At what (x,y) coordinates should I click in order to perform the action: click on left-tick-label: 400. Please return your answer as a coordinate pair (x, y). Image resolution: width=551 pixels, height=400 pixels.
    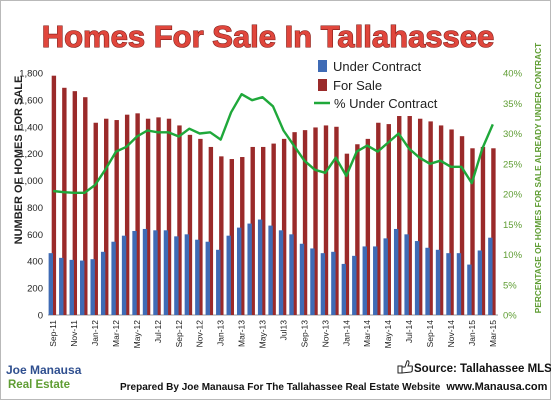
    Looking at the image, I should click on (35, 262).